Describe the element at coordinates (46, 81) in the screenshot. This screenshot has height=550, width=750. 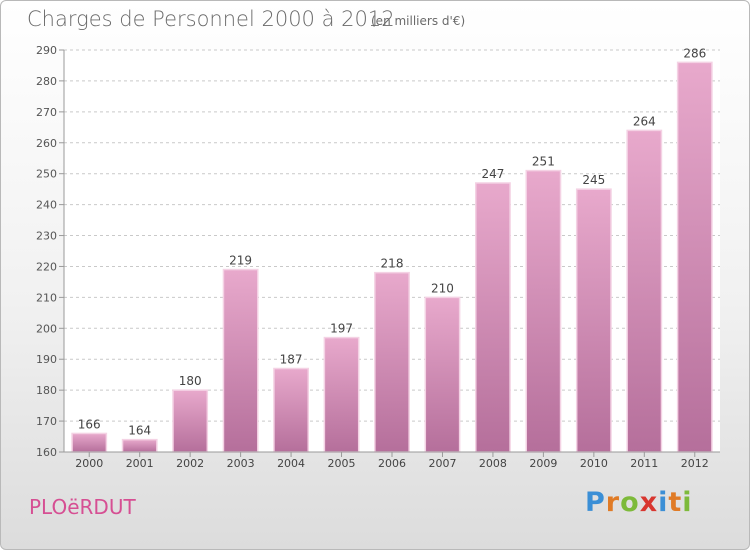
I see `y-tick-label: 280` at that location.